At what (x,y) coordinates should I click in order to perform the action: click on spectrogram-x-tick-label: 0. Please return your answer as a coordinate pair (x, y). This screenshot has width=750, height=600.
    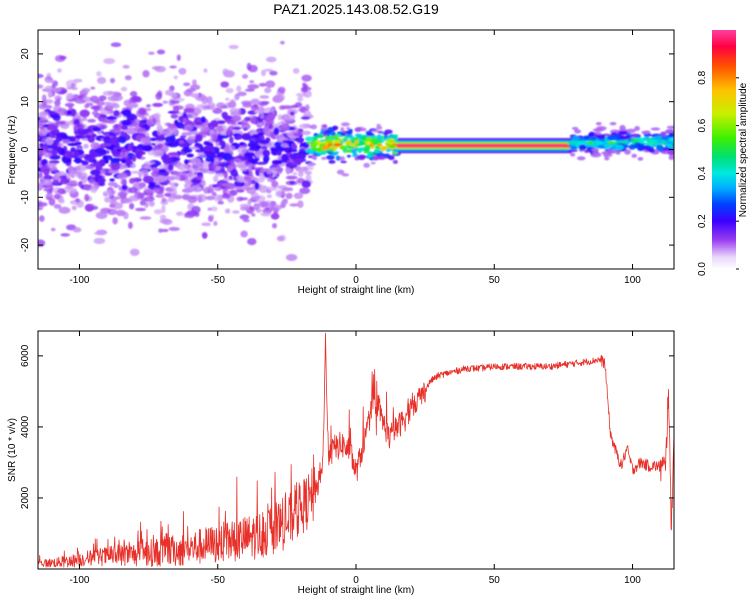
    Looking at the image, I should click on (356, 280).